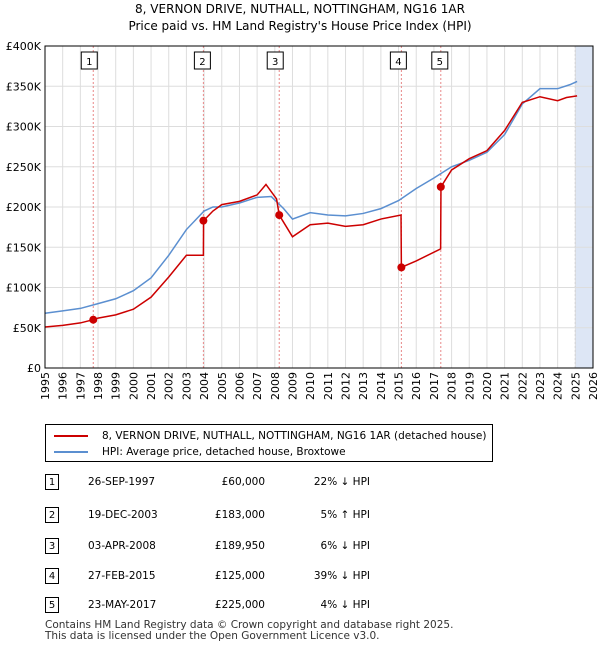  What do you see at coordinates (292, 386) in the screenshot?
I see `x-tick-label: 2009` at bounding box center [292, 386].